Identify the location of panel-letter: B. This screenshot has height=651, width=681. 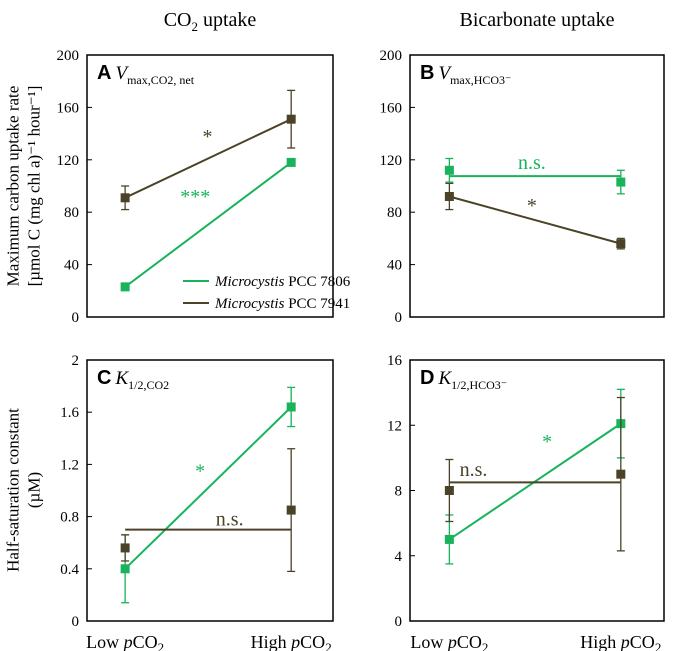
(427, 73).